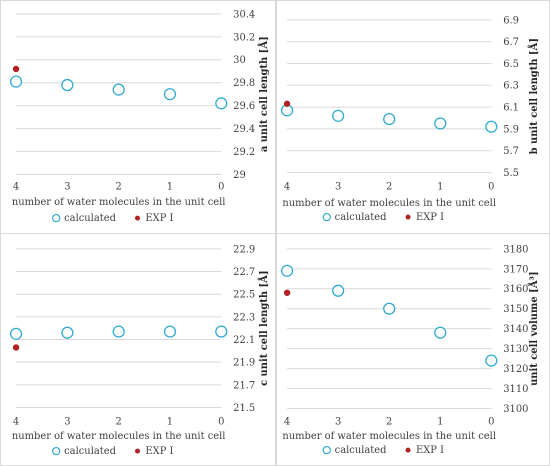  Describe the element at coordinates (515, 369) in the screenshot. I see `y-tick-label: 3120` at that location.